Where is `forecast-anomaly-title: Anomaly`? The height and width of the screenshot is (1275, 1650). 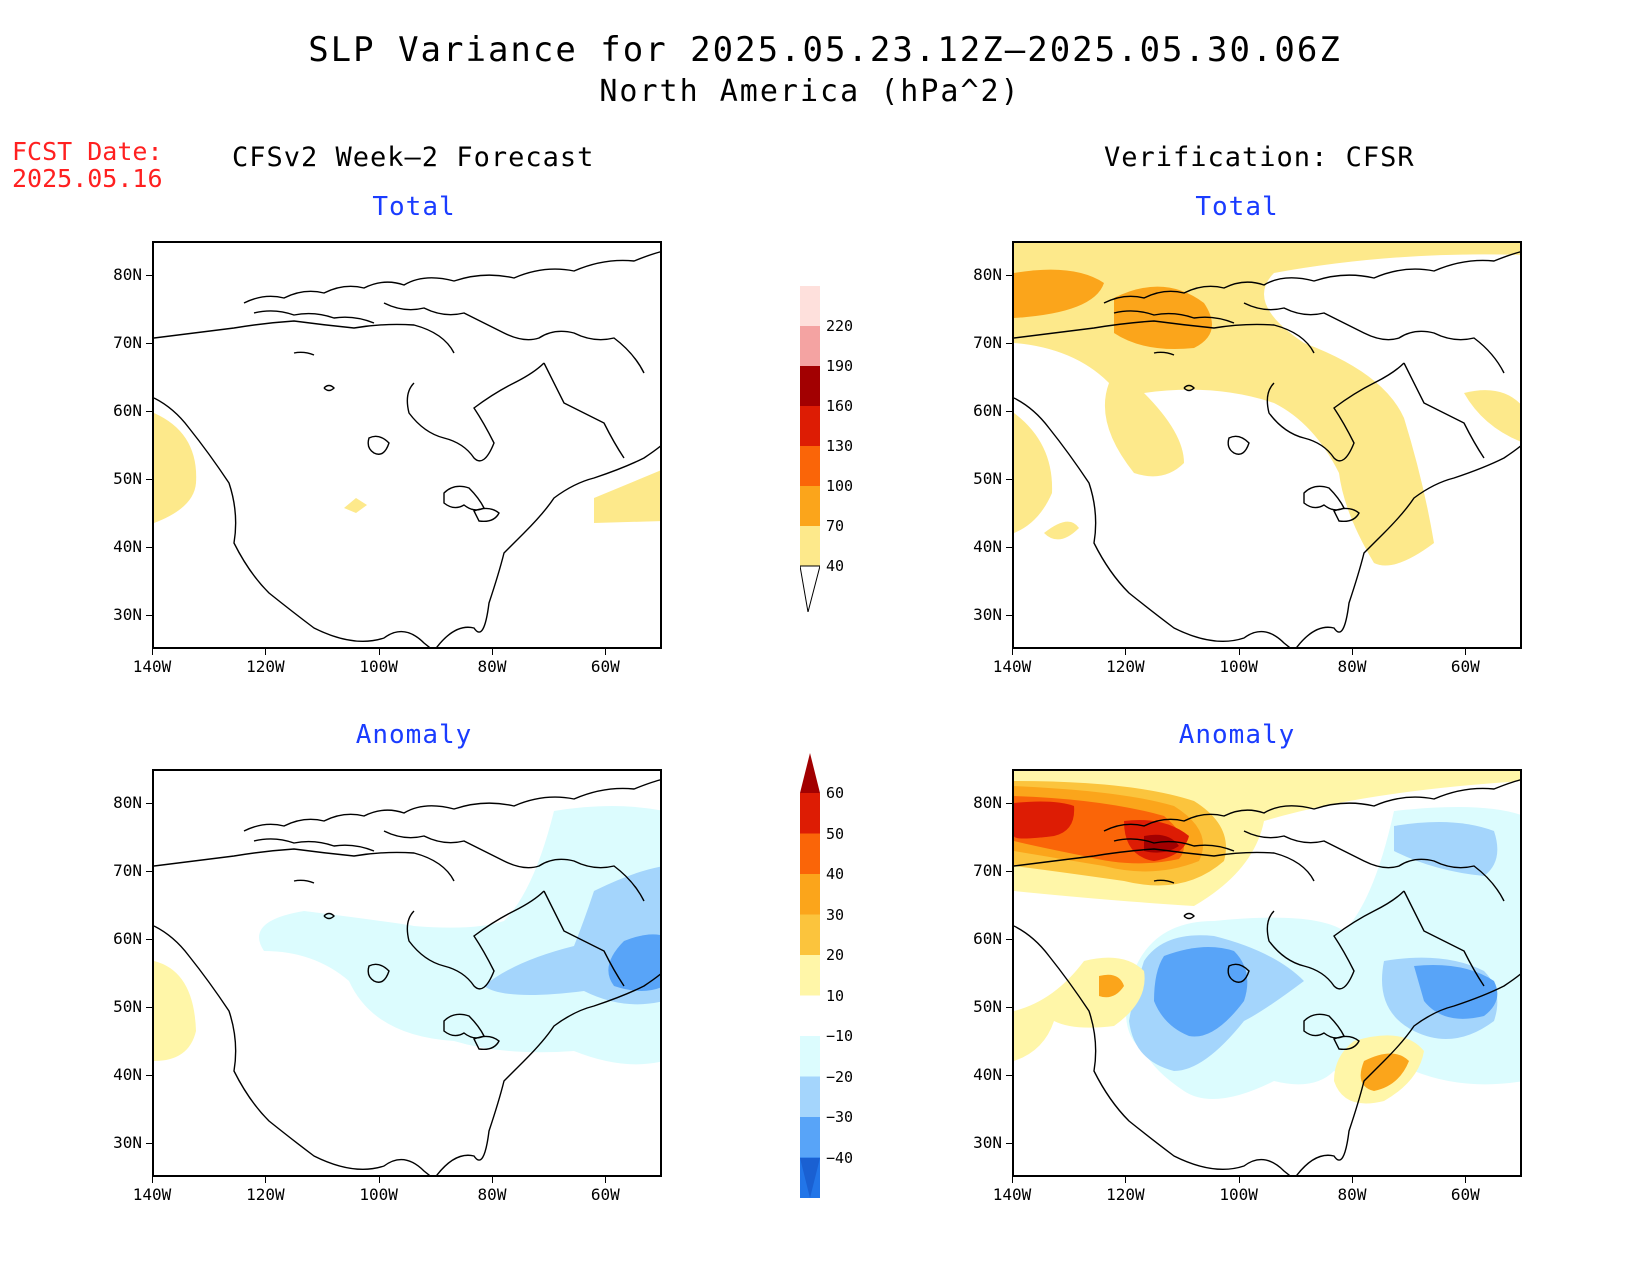
forecast-anomaly-title: Anomaly is located at coordinates (414, 735).